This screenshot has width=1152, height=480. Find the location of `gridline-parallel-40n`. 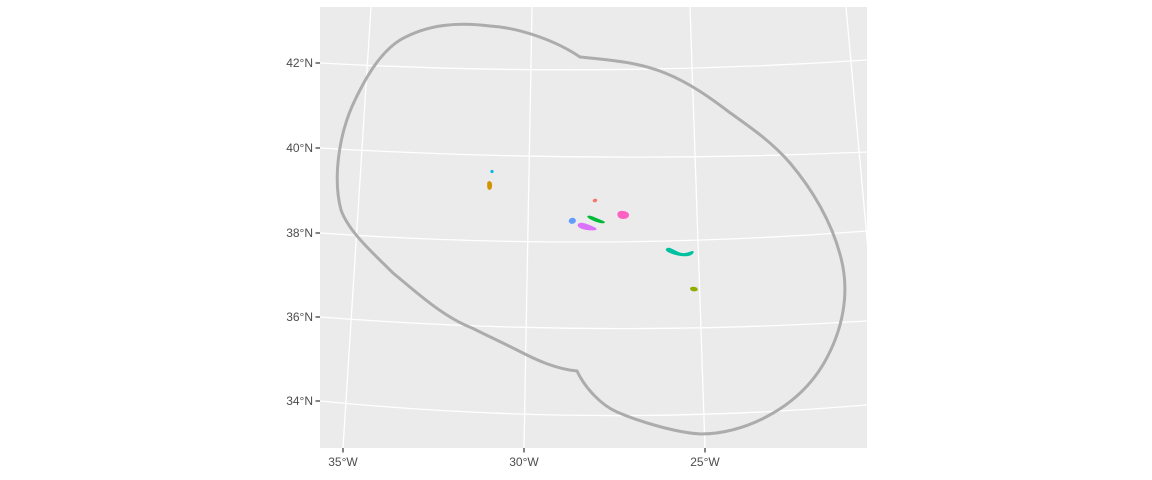

gridline-parallel-40n is located at coordinates (593, 152).